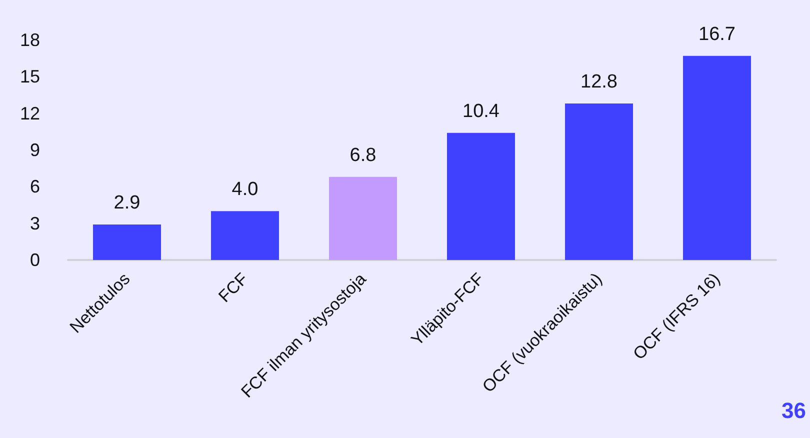 The image size is (810, 438). I want to click on data-label: 6.8, so click(363, 155).